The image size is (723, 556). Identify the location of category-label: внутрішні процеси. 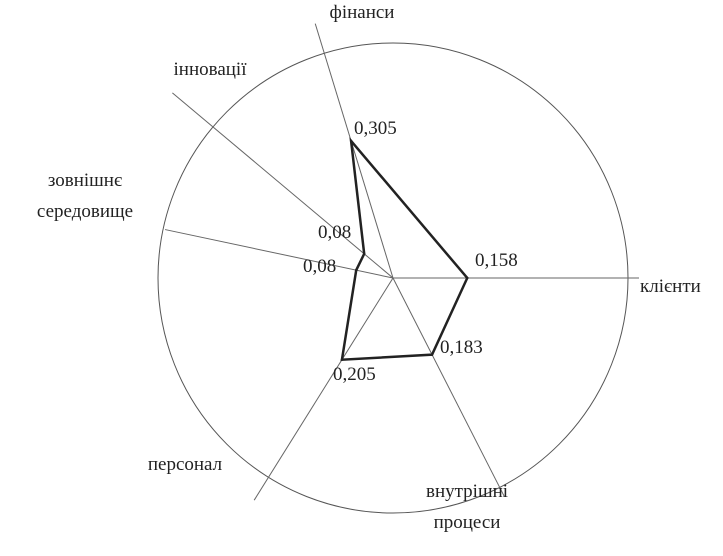
(467, 507).